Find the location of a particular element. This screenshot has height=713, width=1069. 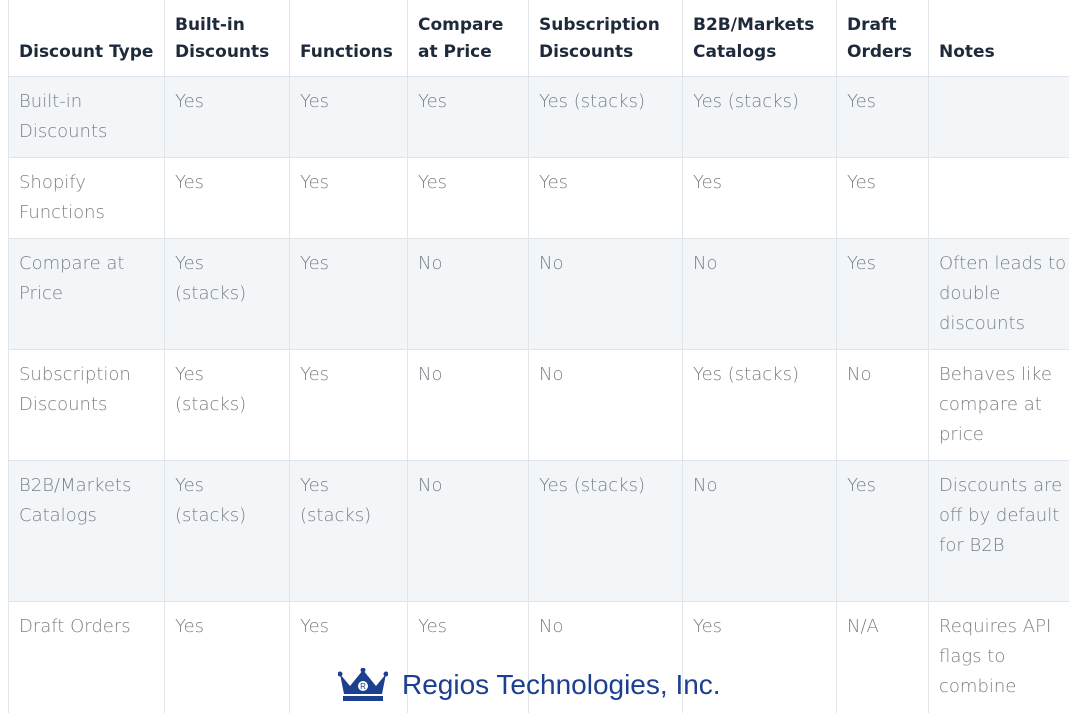

svg-text: R is located at coordinates (363, 686).